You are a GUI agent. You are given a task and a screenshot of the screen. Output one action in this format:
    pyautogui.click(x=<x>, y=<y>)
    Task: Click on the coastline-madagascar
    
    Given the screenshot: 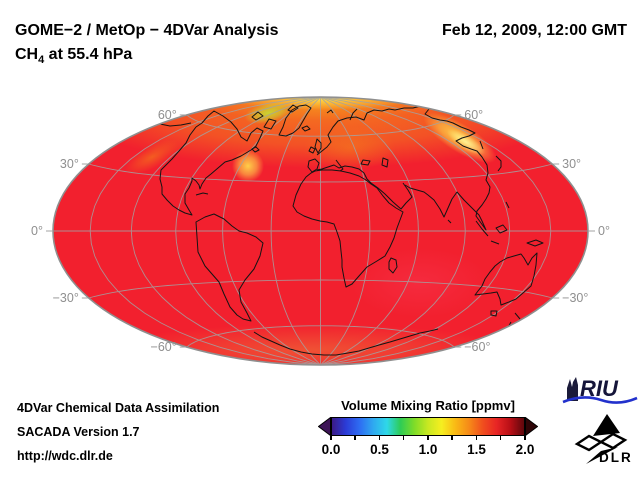 What is the action you would take?
    pyautogui.click(x=393, y=265)
    